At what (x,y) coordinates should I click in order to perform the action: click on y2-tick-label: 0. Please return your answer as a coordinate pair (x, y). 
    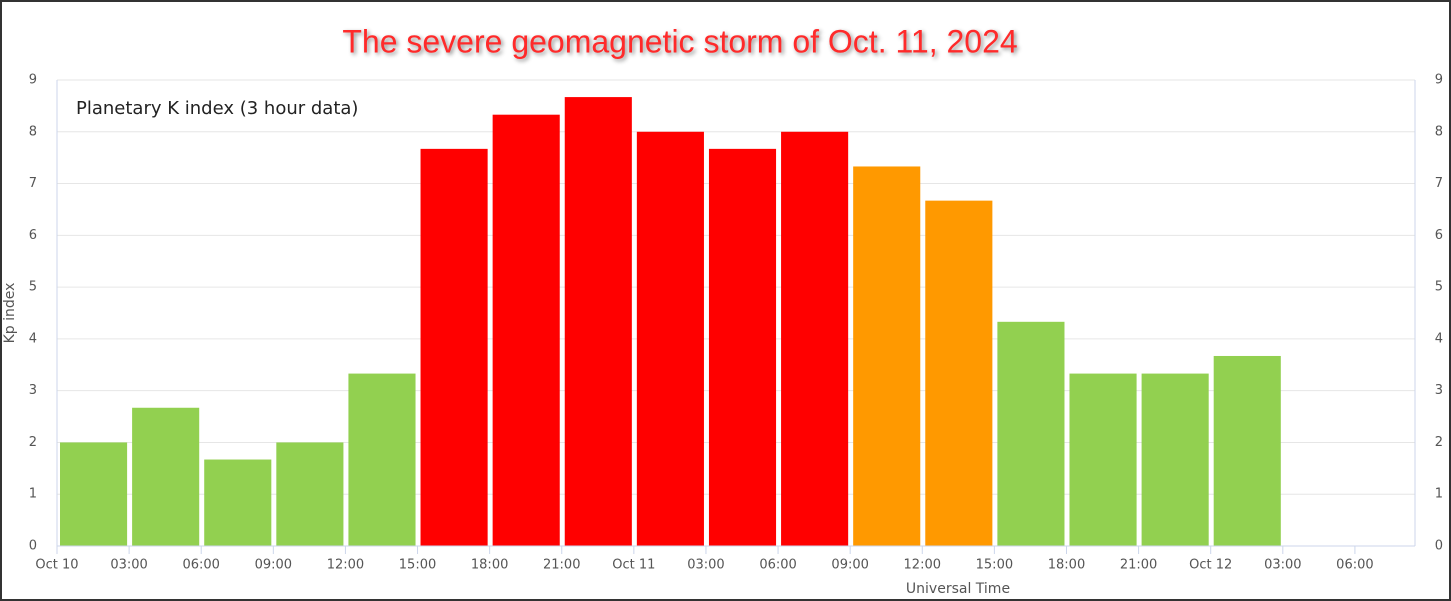
    Looking at the image, I should click on (1439, 546).